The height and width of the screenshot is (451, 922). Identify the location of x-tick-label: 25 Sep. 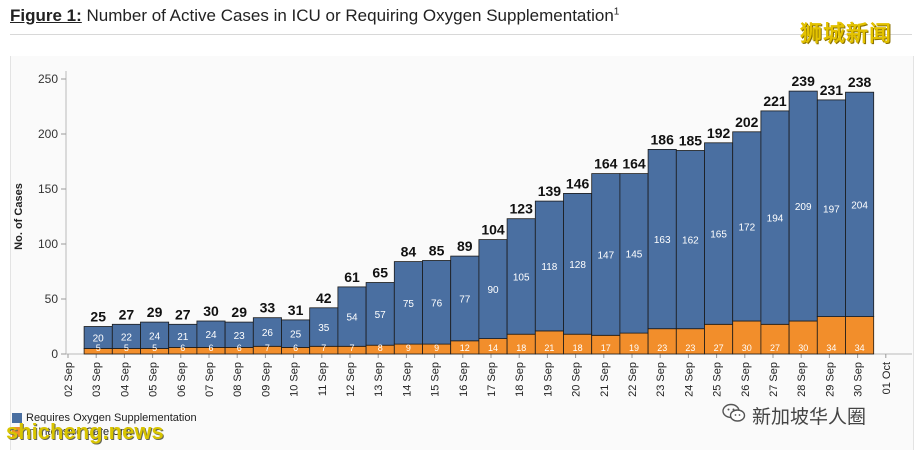
(718, 379).